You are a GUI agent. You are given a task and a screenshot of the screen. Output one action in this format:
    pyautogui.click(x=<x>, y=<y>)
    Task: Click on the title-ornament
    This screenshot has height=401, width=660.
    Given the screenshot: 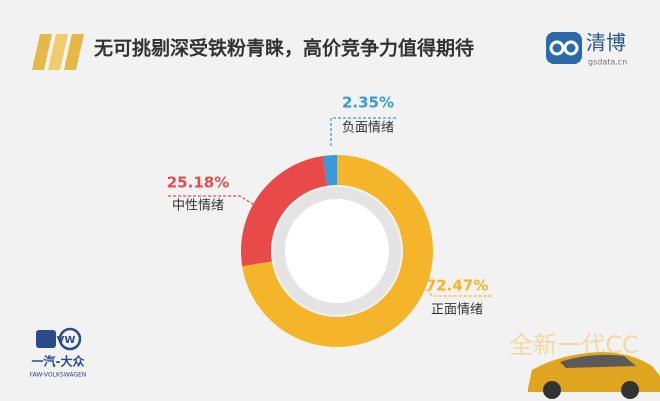 What is the action you would take?
    pyautogui.click(x=58, y=52)
    